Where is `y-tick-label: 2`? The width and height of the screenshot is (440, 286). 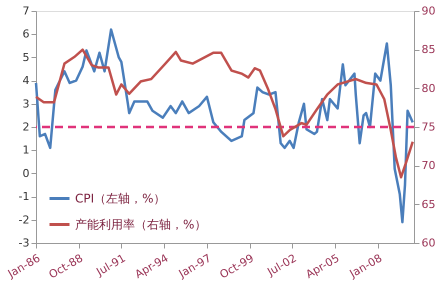
y-tick-label: 2 is located at coordinates (26, 127).